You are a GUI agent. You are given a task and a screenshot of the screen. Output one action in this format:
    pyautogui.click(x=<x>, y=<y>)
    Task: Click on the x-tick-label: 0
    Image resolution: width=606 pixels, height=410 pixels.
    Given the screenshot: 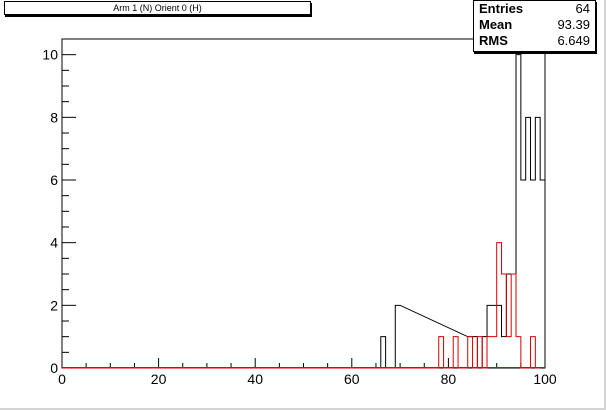 What is the action you would take?
    pyautogui.click(x=62, y=379)
    